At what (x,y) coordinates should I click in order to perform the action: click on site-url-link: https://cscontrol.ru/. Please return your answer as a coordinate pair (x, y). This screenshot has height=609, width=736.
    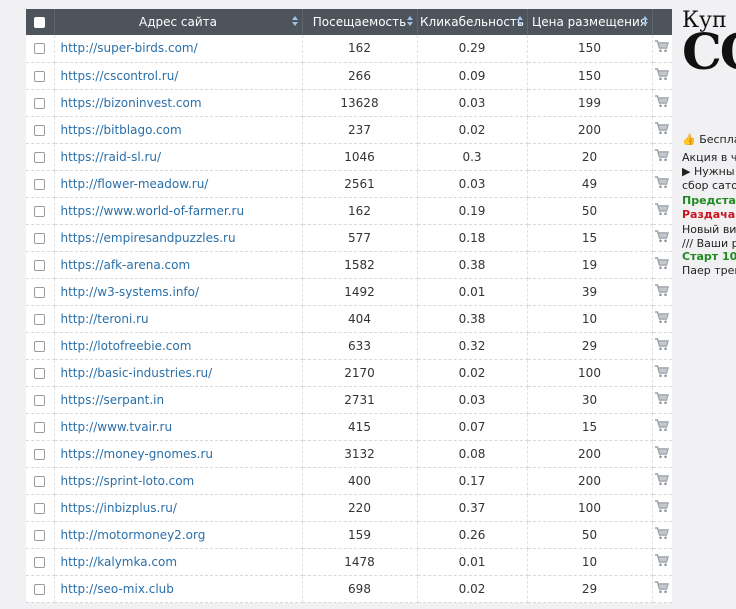
    Looking at the image, I should click on (119, 75).